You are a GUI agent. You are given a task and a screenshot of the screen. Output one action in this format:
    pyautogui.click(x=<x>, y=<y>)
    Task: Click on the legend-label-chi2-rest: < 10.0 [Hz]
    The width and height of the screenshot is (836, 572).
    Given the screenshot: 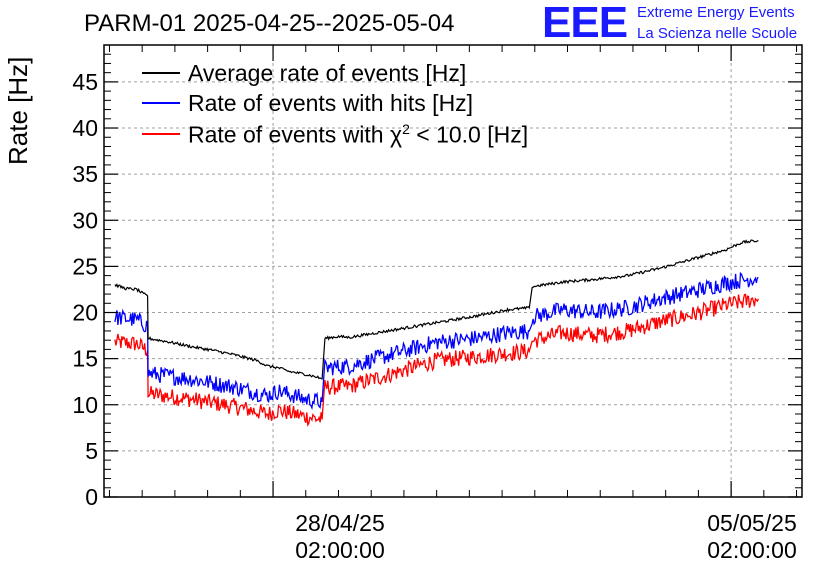 What is the action you would take?
    pyautogui.click(x=469, y=134)
    